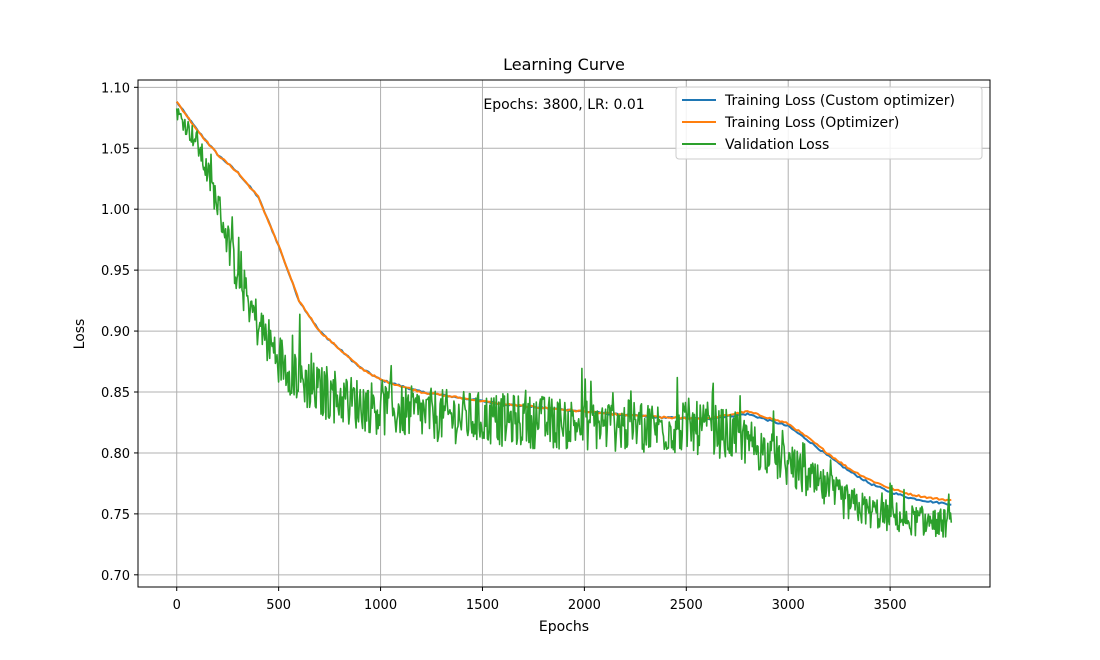 This screenshot has height=660, width=1100. What do you see at coordinates (563, 105) in the screenshot?
I see `epochs-lr-annotation: Epochs: 3800, LR: 0.01` at bounding box center [563, 105].